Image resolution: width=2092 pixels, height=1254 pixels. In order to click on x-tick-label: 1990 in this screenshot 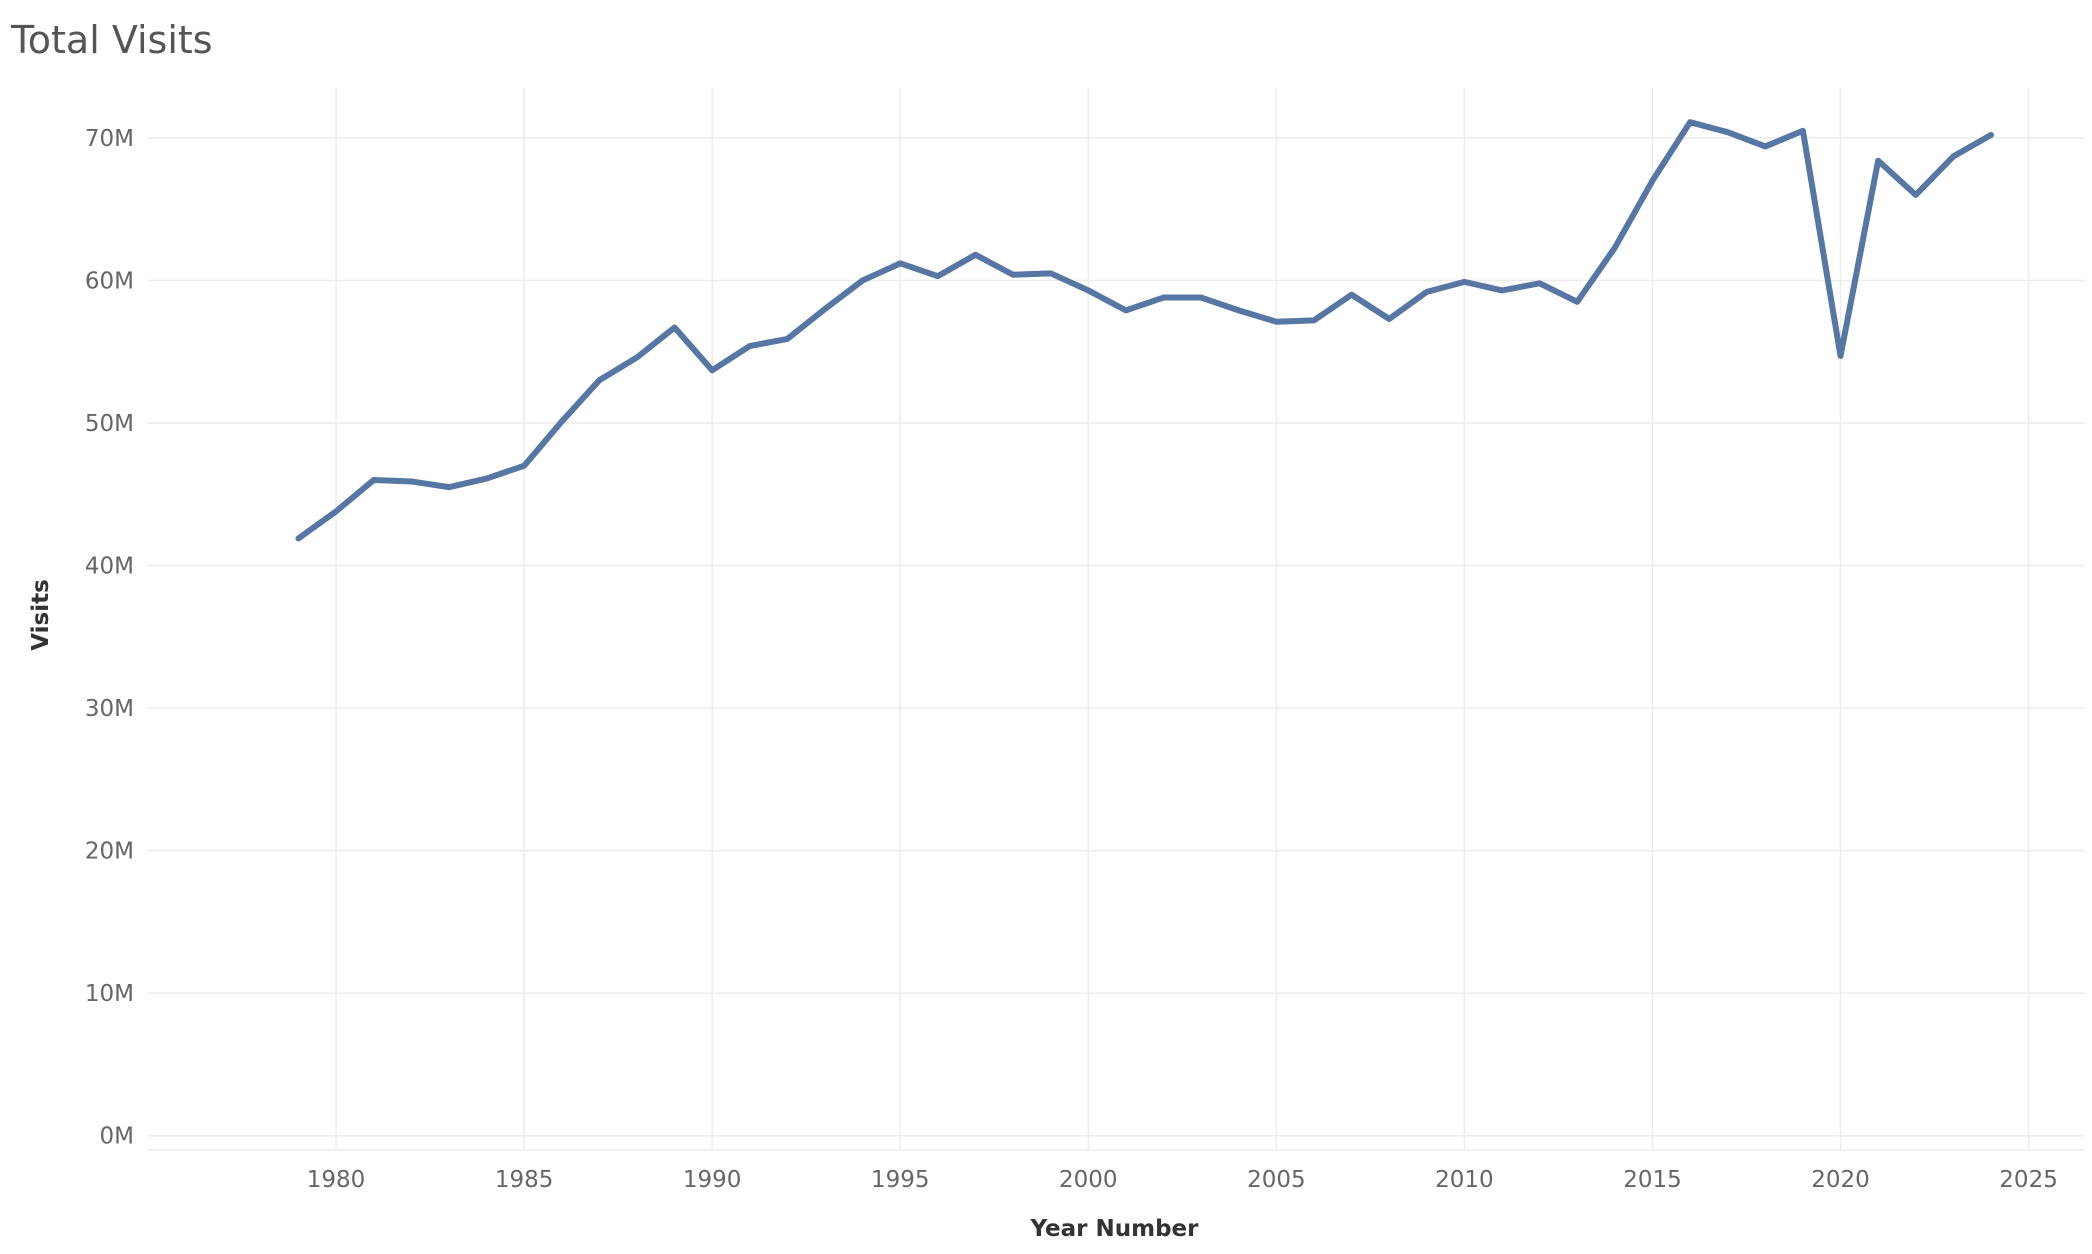, I will do `click(712, 1180)`.